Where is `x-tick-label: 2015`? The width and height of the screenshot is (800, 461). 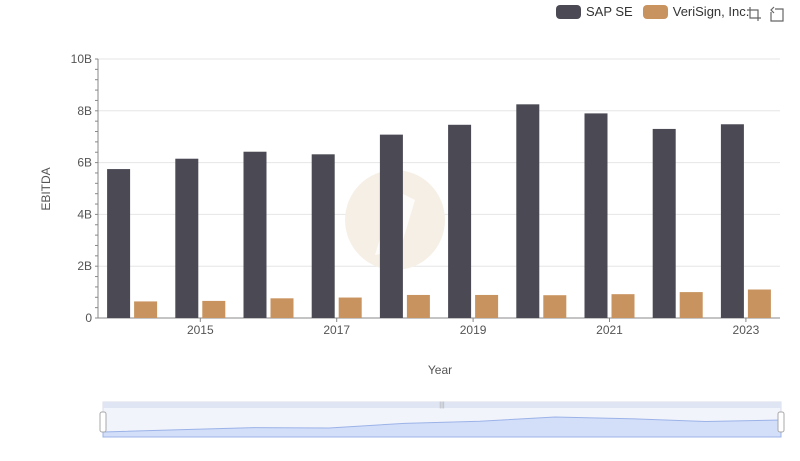 x-tick-label: 2015 is located at coordinates (200, 330).